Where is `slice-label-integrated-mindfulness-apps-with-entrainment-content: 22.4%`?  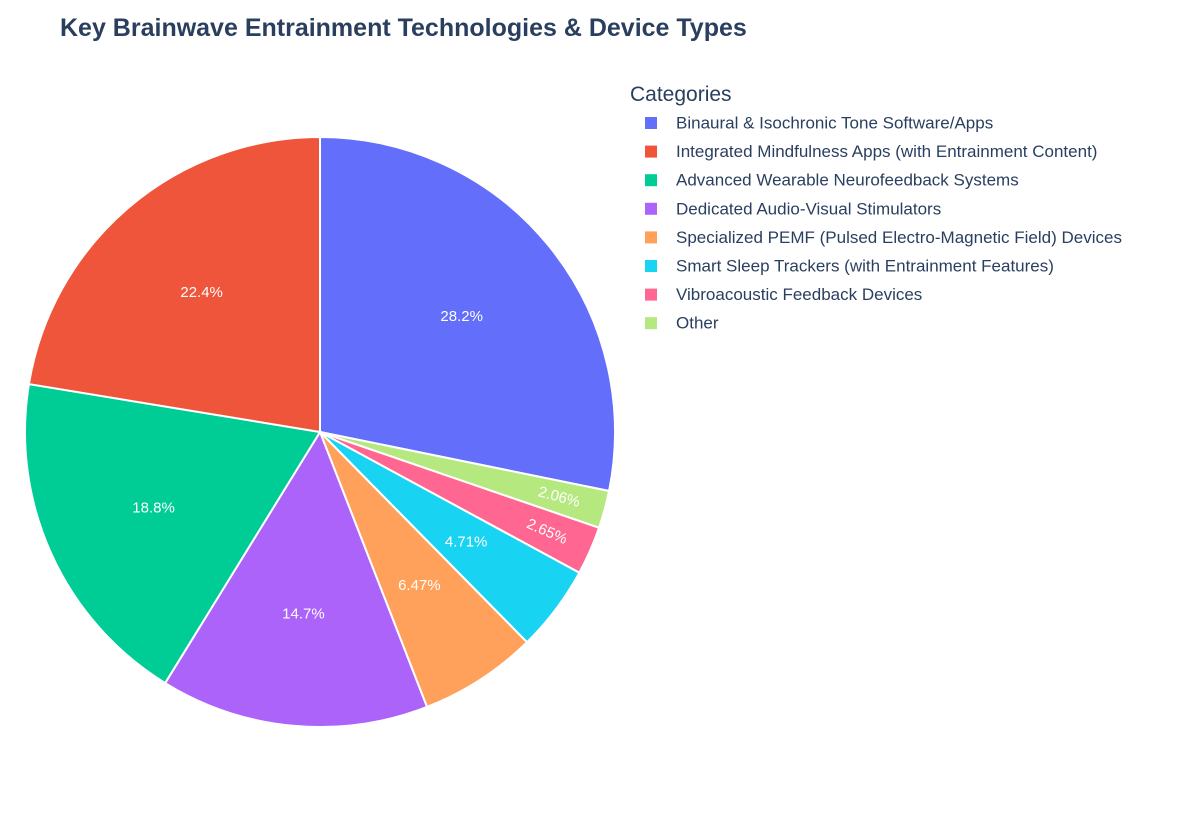 slice-label-integrated-mindfulness-apps-with-entrainment-content: 22.4% is located at coordinates (201, 292).